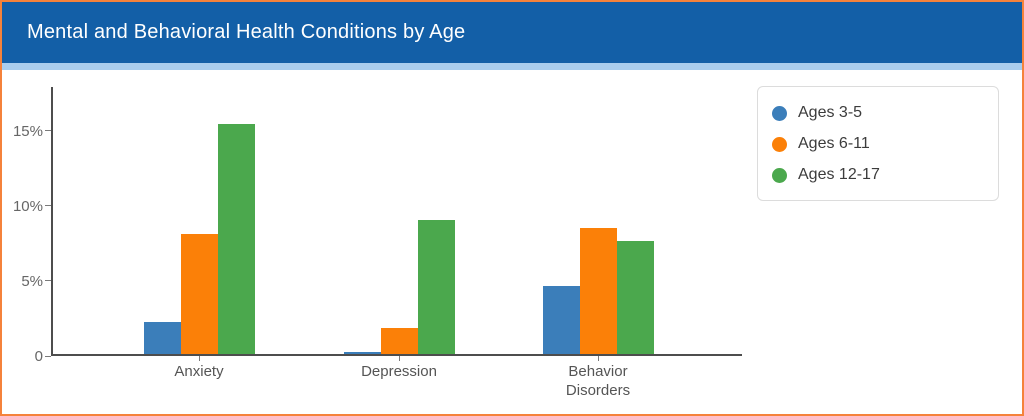  I want to click on y-axis-tick-label: 0, so click(38, 356).